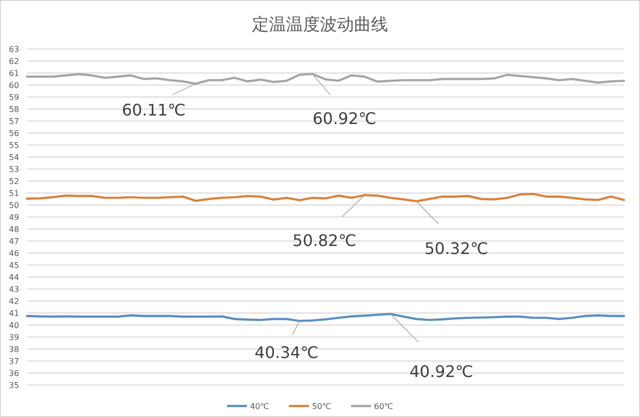 This screenshot has height=417, width=640. I want to click on y-tick-label: 58, so click(14, 109).